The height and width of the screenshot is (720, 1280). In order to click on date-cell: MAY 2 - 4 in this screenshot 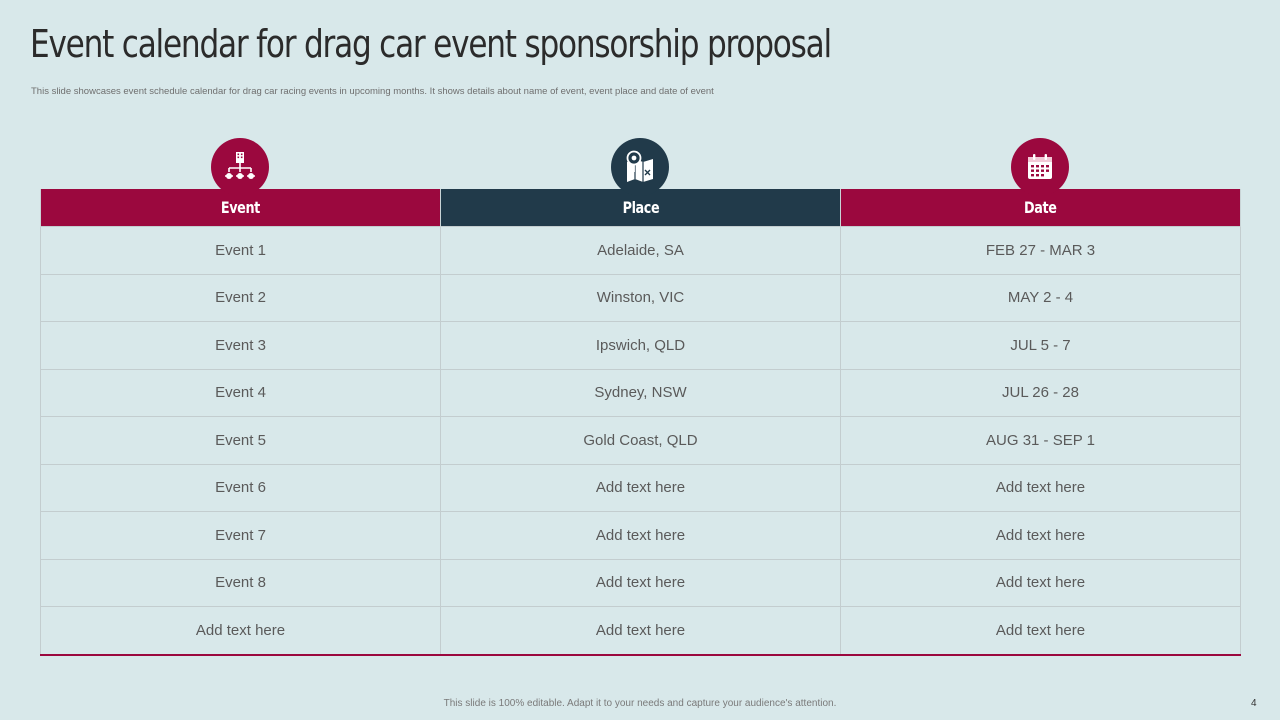, I will do `click(1040, 297)`.